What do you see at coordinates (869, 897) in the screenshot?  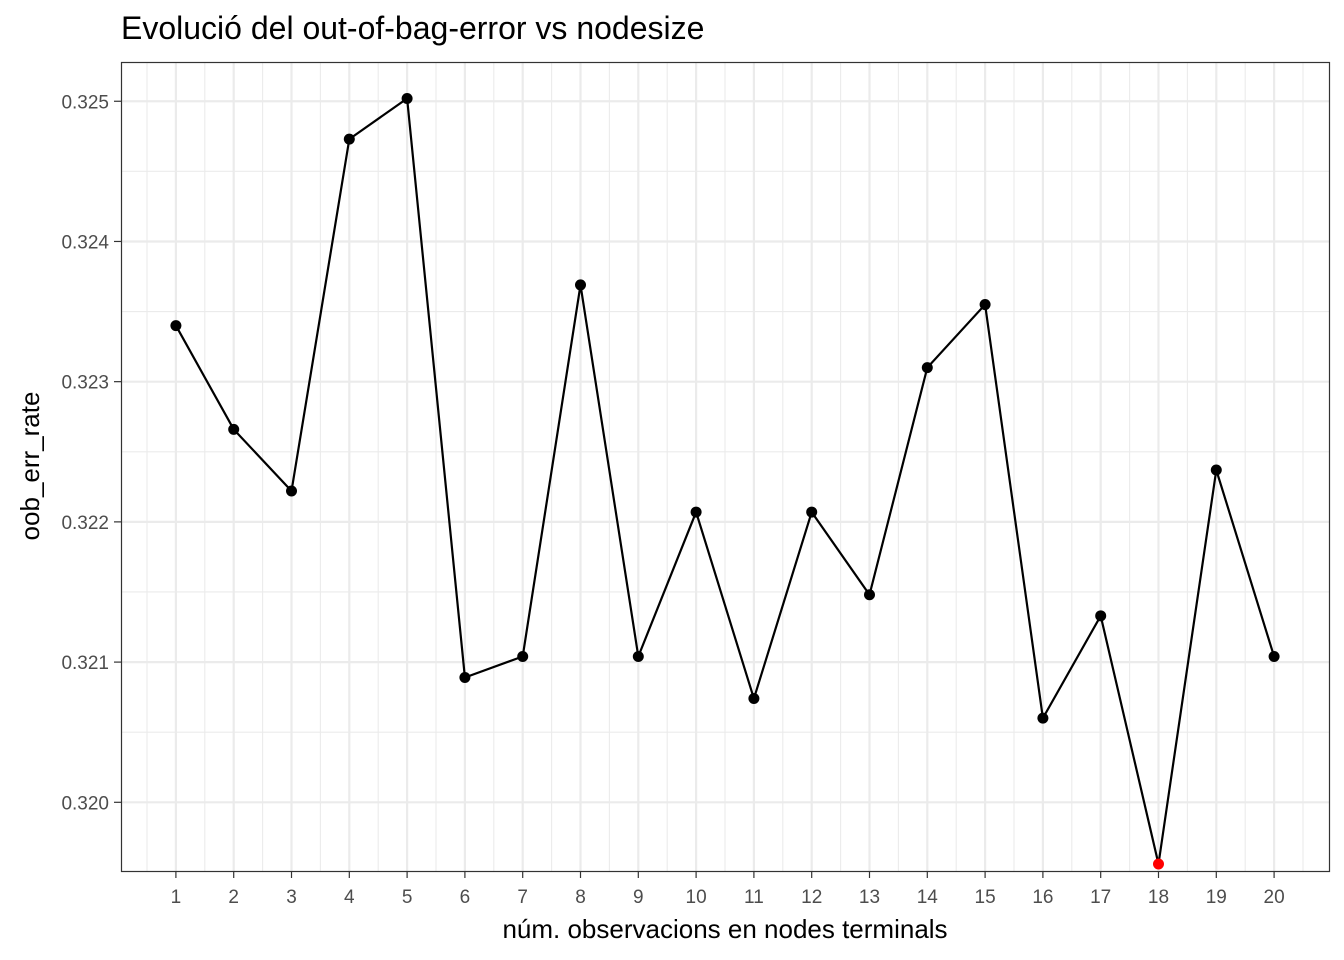 I see `x-tick-label: 13` at bounding box center [869, 897].